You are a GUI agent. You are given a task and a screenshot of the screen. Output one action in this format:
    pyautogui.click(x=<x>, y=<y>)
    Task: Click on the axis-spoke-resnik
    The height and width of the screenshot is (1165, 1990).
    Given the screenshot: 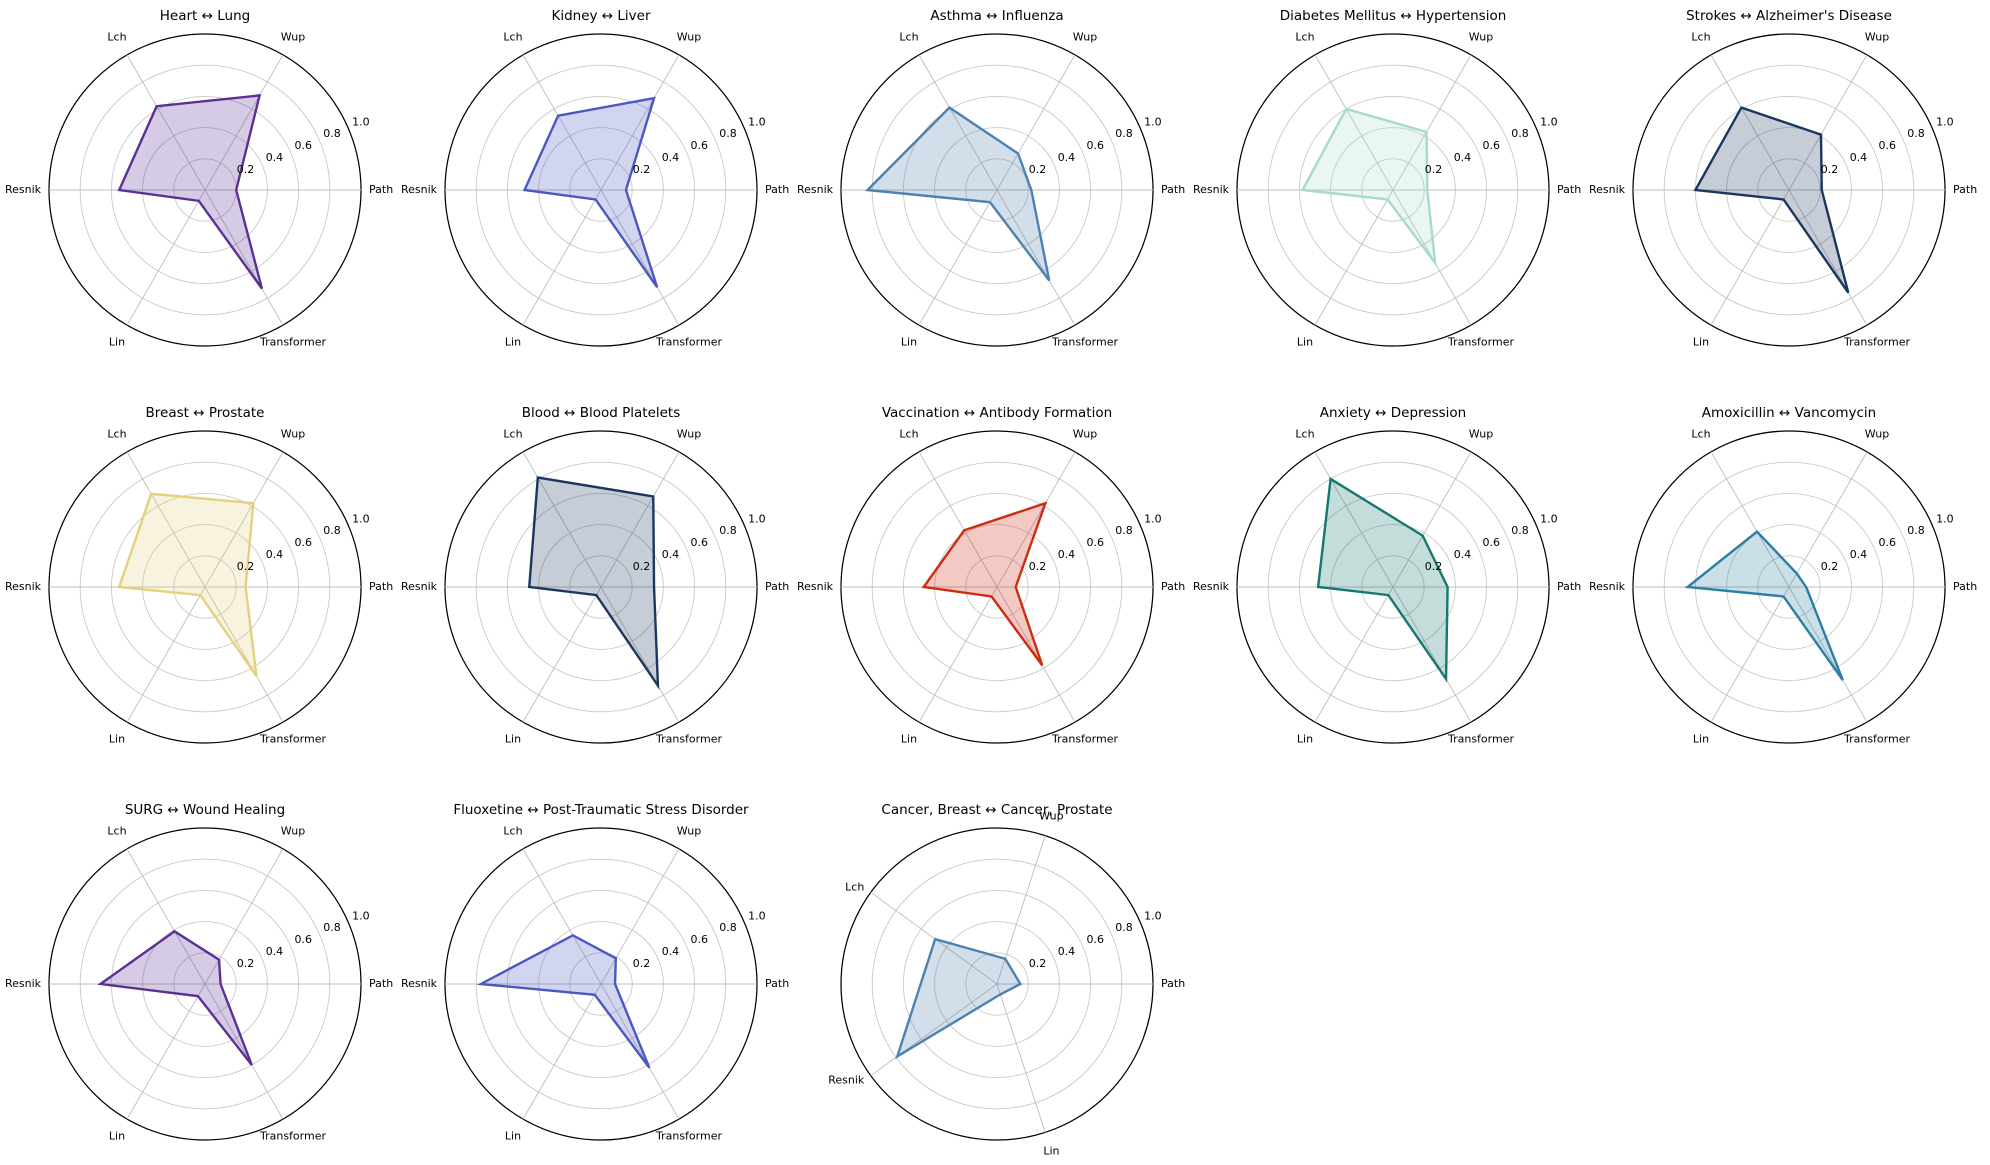 What is the action you would take?
    pyautogui.click(x=934, y=1030)
    